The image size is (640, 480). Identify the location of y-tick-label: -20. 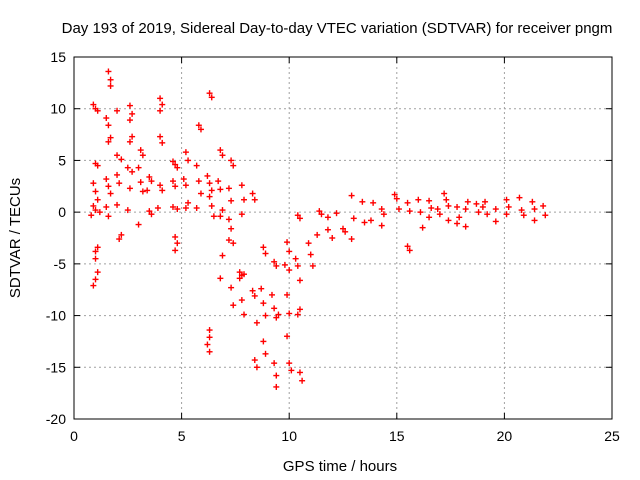
(56, 419).